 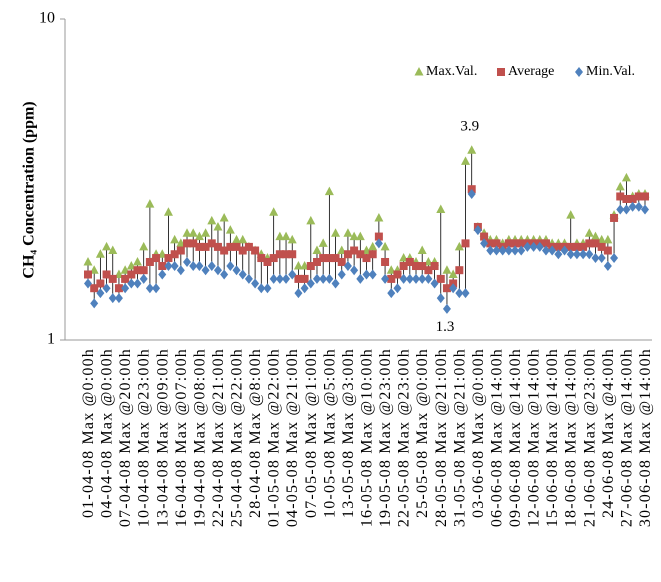 What do you see at coordinates (610, 71) in the screenshot?
I see `legend-label: Min.Val.` at bounding box center [610, 71].